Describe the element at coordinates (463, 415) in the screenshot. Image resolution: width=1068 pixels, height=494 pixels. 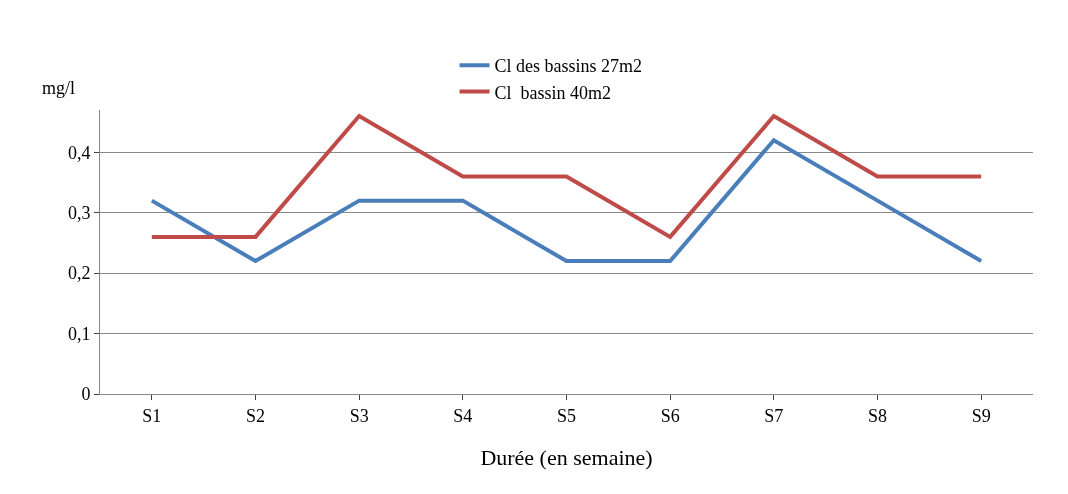
I see `x-tick-label: S4` at that location.